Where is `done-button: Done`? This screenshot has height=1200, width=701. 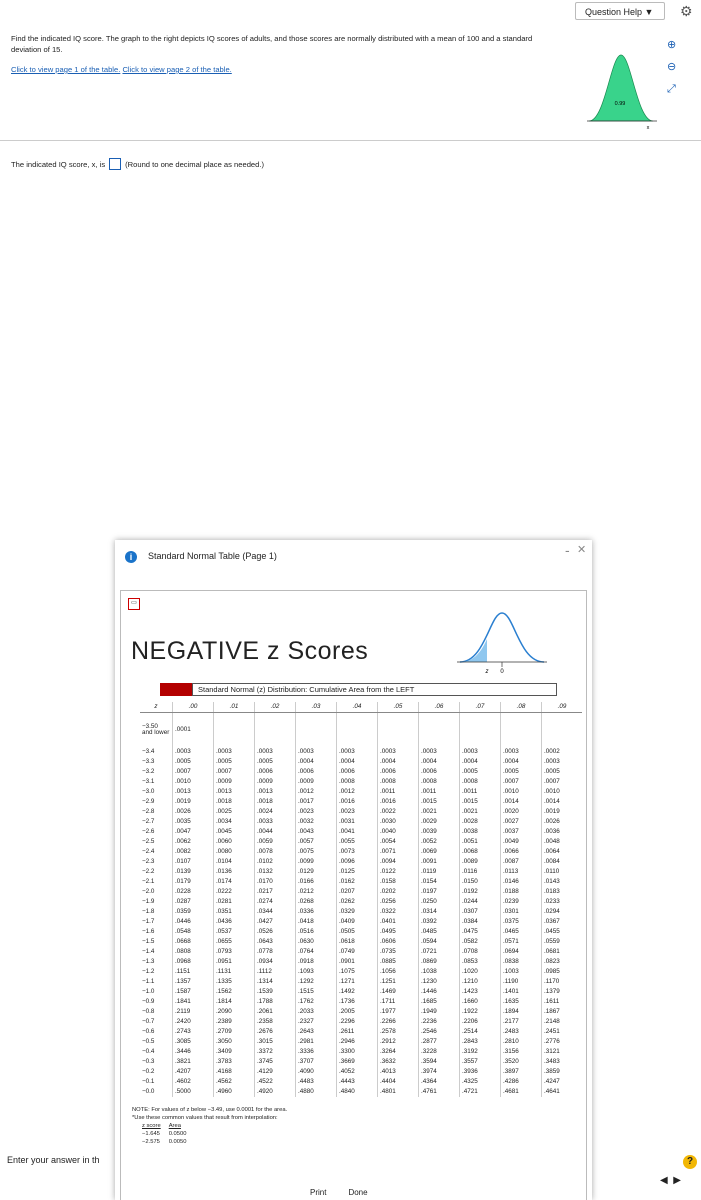
done-button: Done is located at coordinates (358, 1192).